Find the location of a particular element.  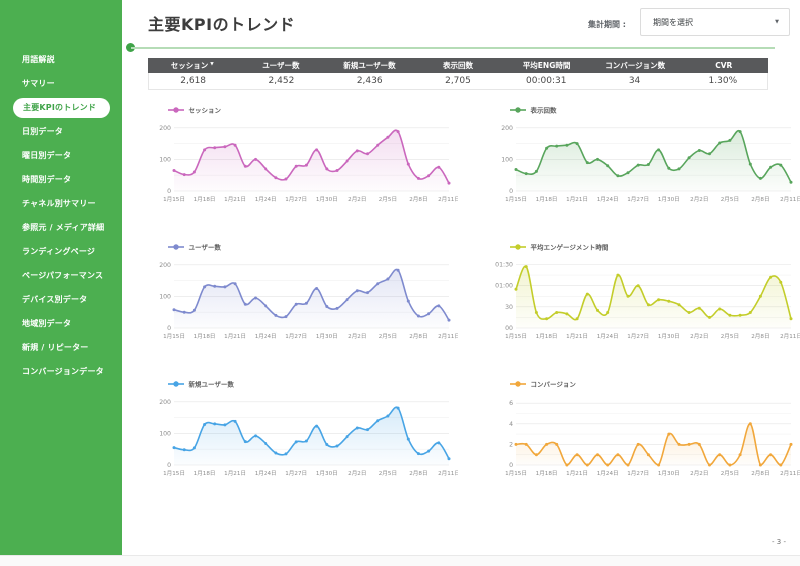

kpi-header-cell-0: セッション ▼ is located at coordinates (192, 65).